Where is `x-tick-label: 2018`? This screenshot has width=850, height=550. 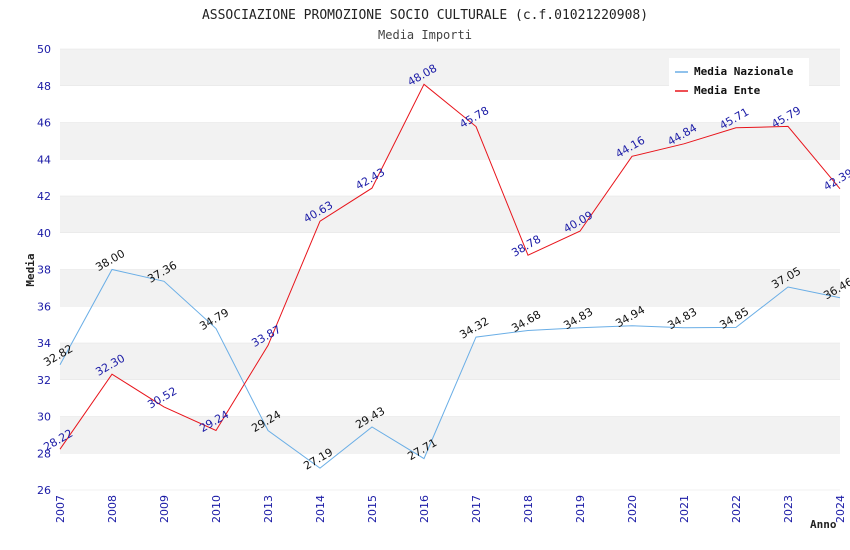 x-tick-label: 2018 is located at coordinates (528, 509).